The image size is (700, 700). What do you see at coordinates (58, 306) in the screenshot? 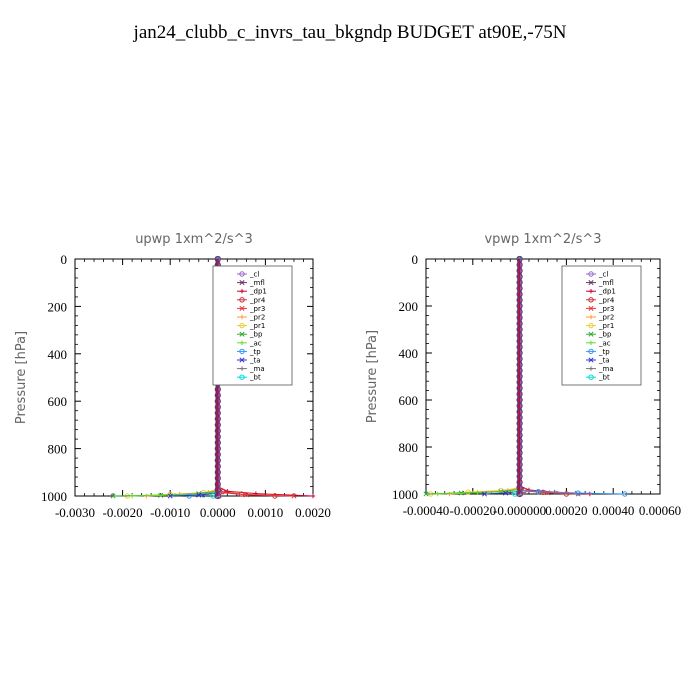
I see `y-tick-label-0-1: 200` at bounding box center [58, 306].